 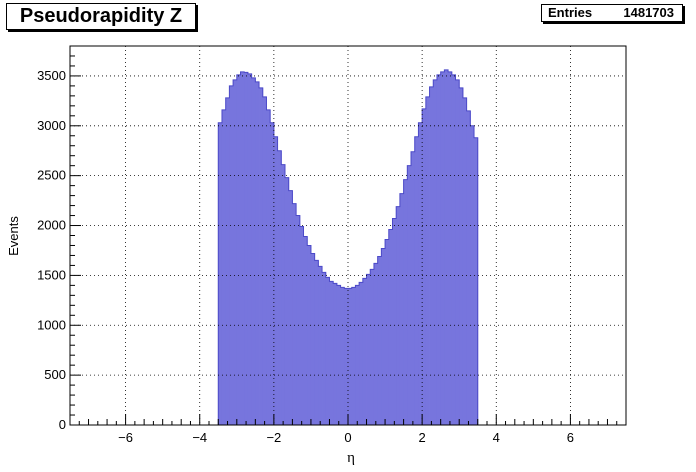 What do you see at coordinates (570, 12) in the screenshot?
I see `stats-entries-label: Entries` at bounding box center [570, 12].